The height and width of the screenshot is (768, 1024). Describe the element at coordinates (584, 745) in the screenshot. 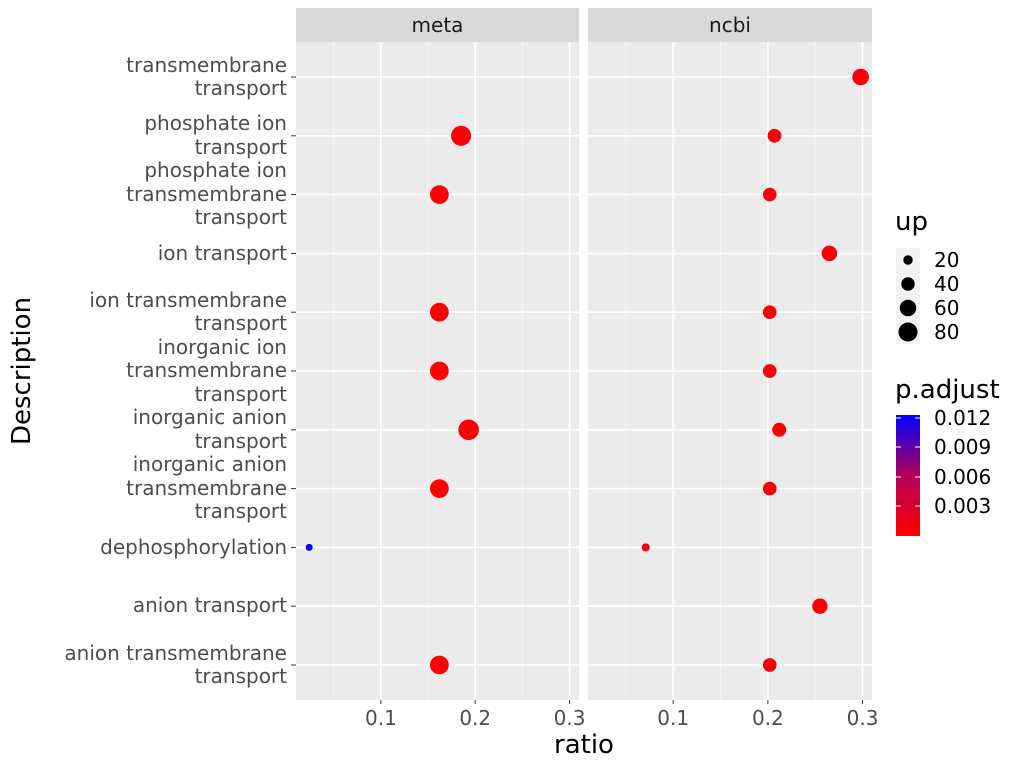

I see `x-axis-title: ratio` at that location.